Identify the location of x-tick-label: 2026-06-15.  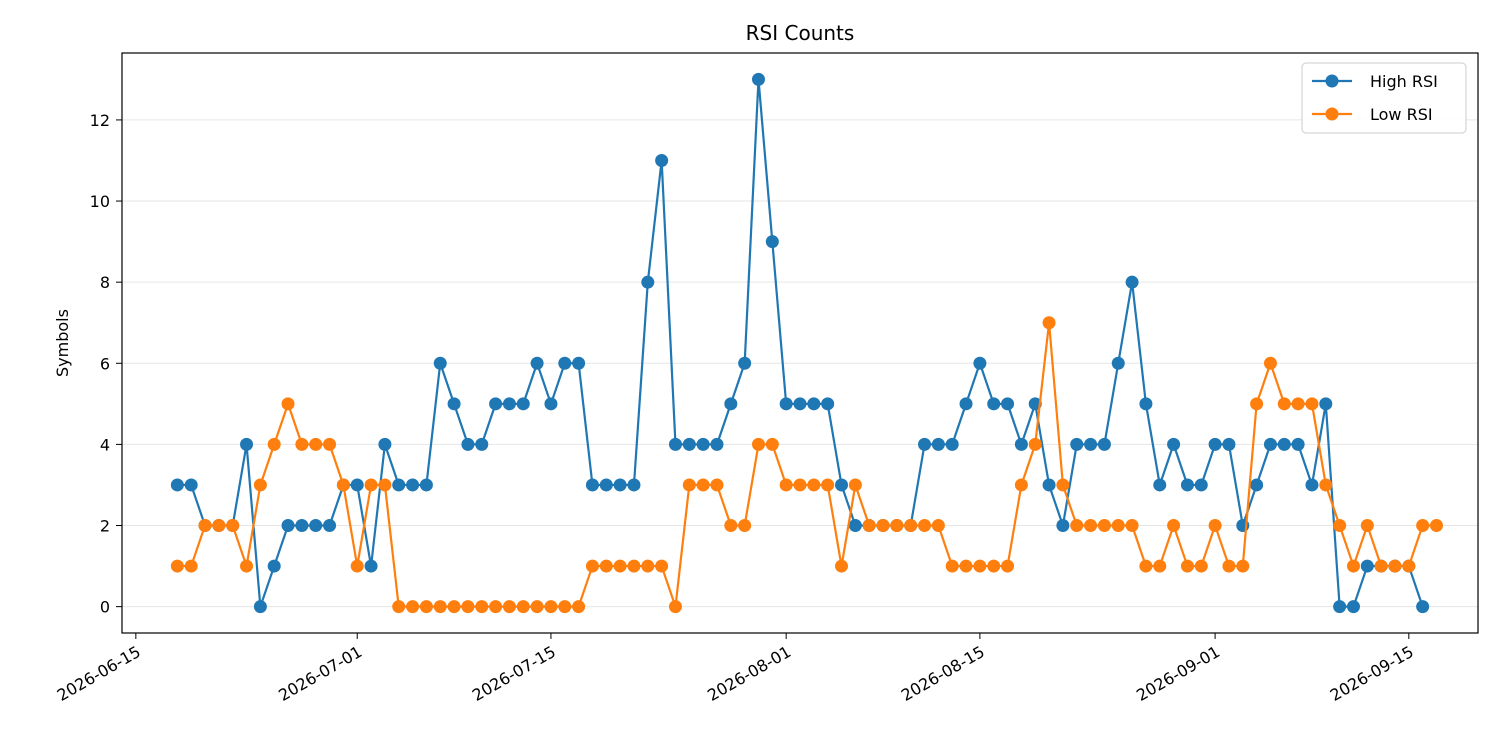
(99, 673).